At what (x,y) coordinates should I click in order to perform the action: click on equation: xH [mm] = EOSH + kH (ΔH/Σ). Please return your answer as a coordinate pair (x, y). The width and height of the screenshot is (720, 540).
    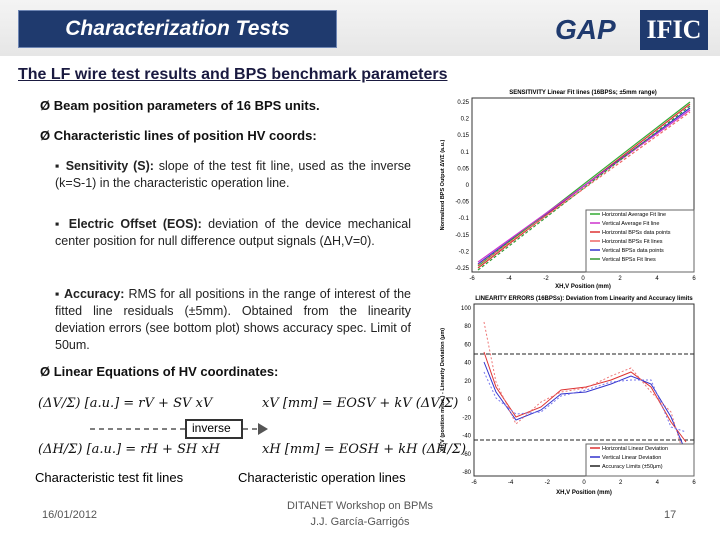
    Looking at the image, I should click on (364, 449).